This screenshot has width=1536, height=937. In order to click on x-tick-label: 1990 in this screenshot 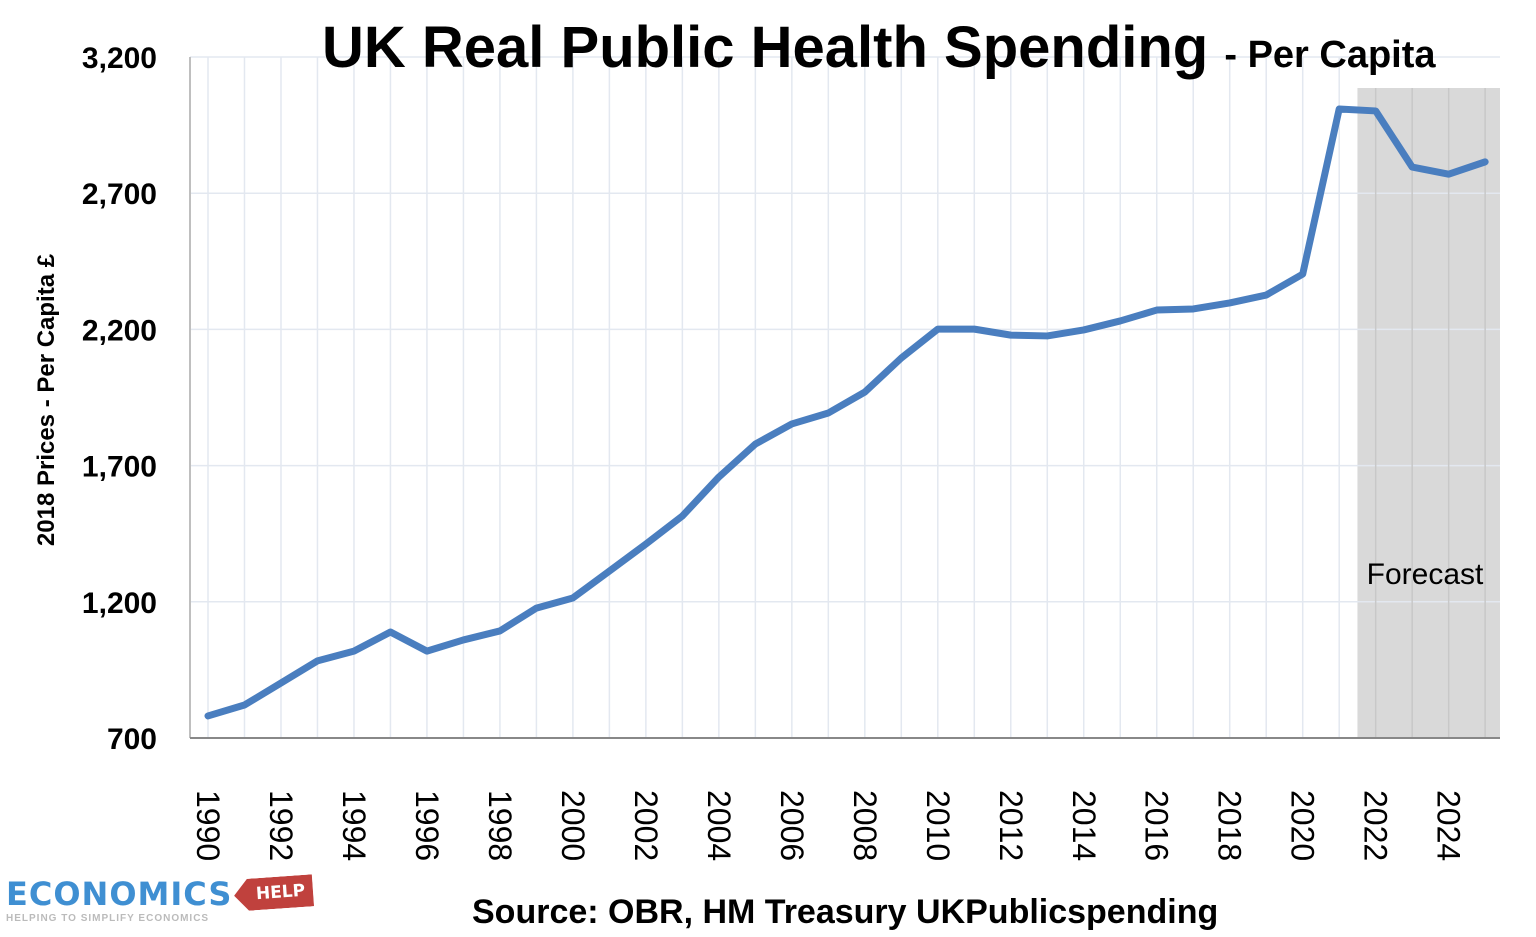, I will do `click(208, 825)`.